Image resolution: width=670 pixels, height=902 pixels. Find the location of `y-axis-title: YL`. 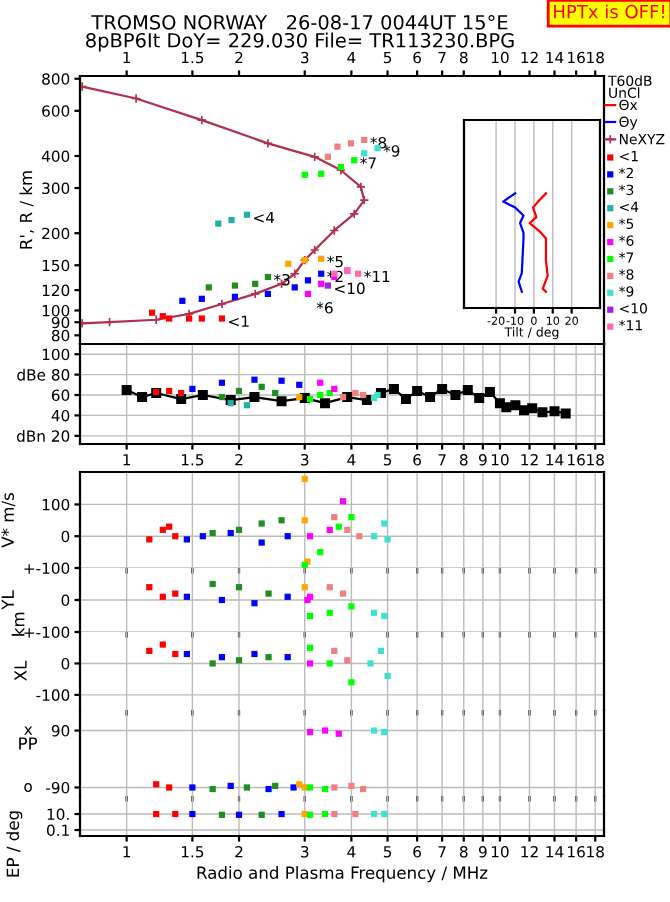

y-axis-title: YL is located at coordinates (7, 600).